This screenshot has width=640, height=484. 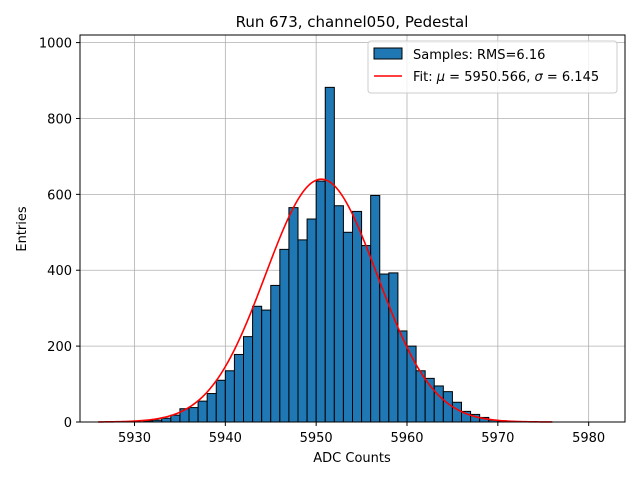 What do you see at coordinates (55, 44) in the screenshot?
I see `y-tick-label: 1000` at bounding box center [55, 44].